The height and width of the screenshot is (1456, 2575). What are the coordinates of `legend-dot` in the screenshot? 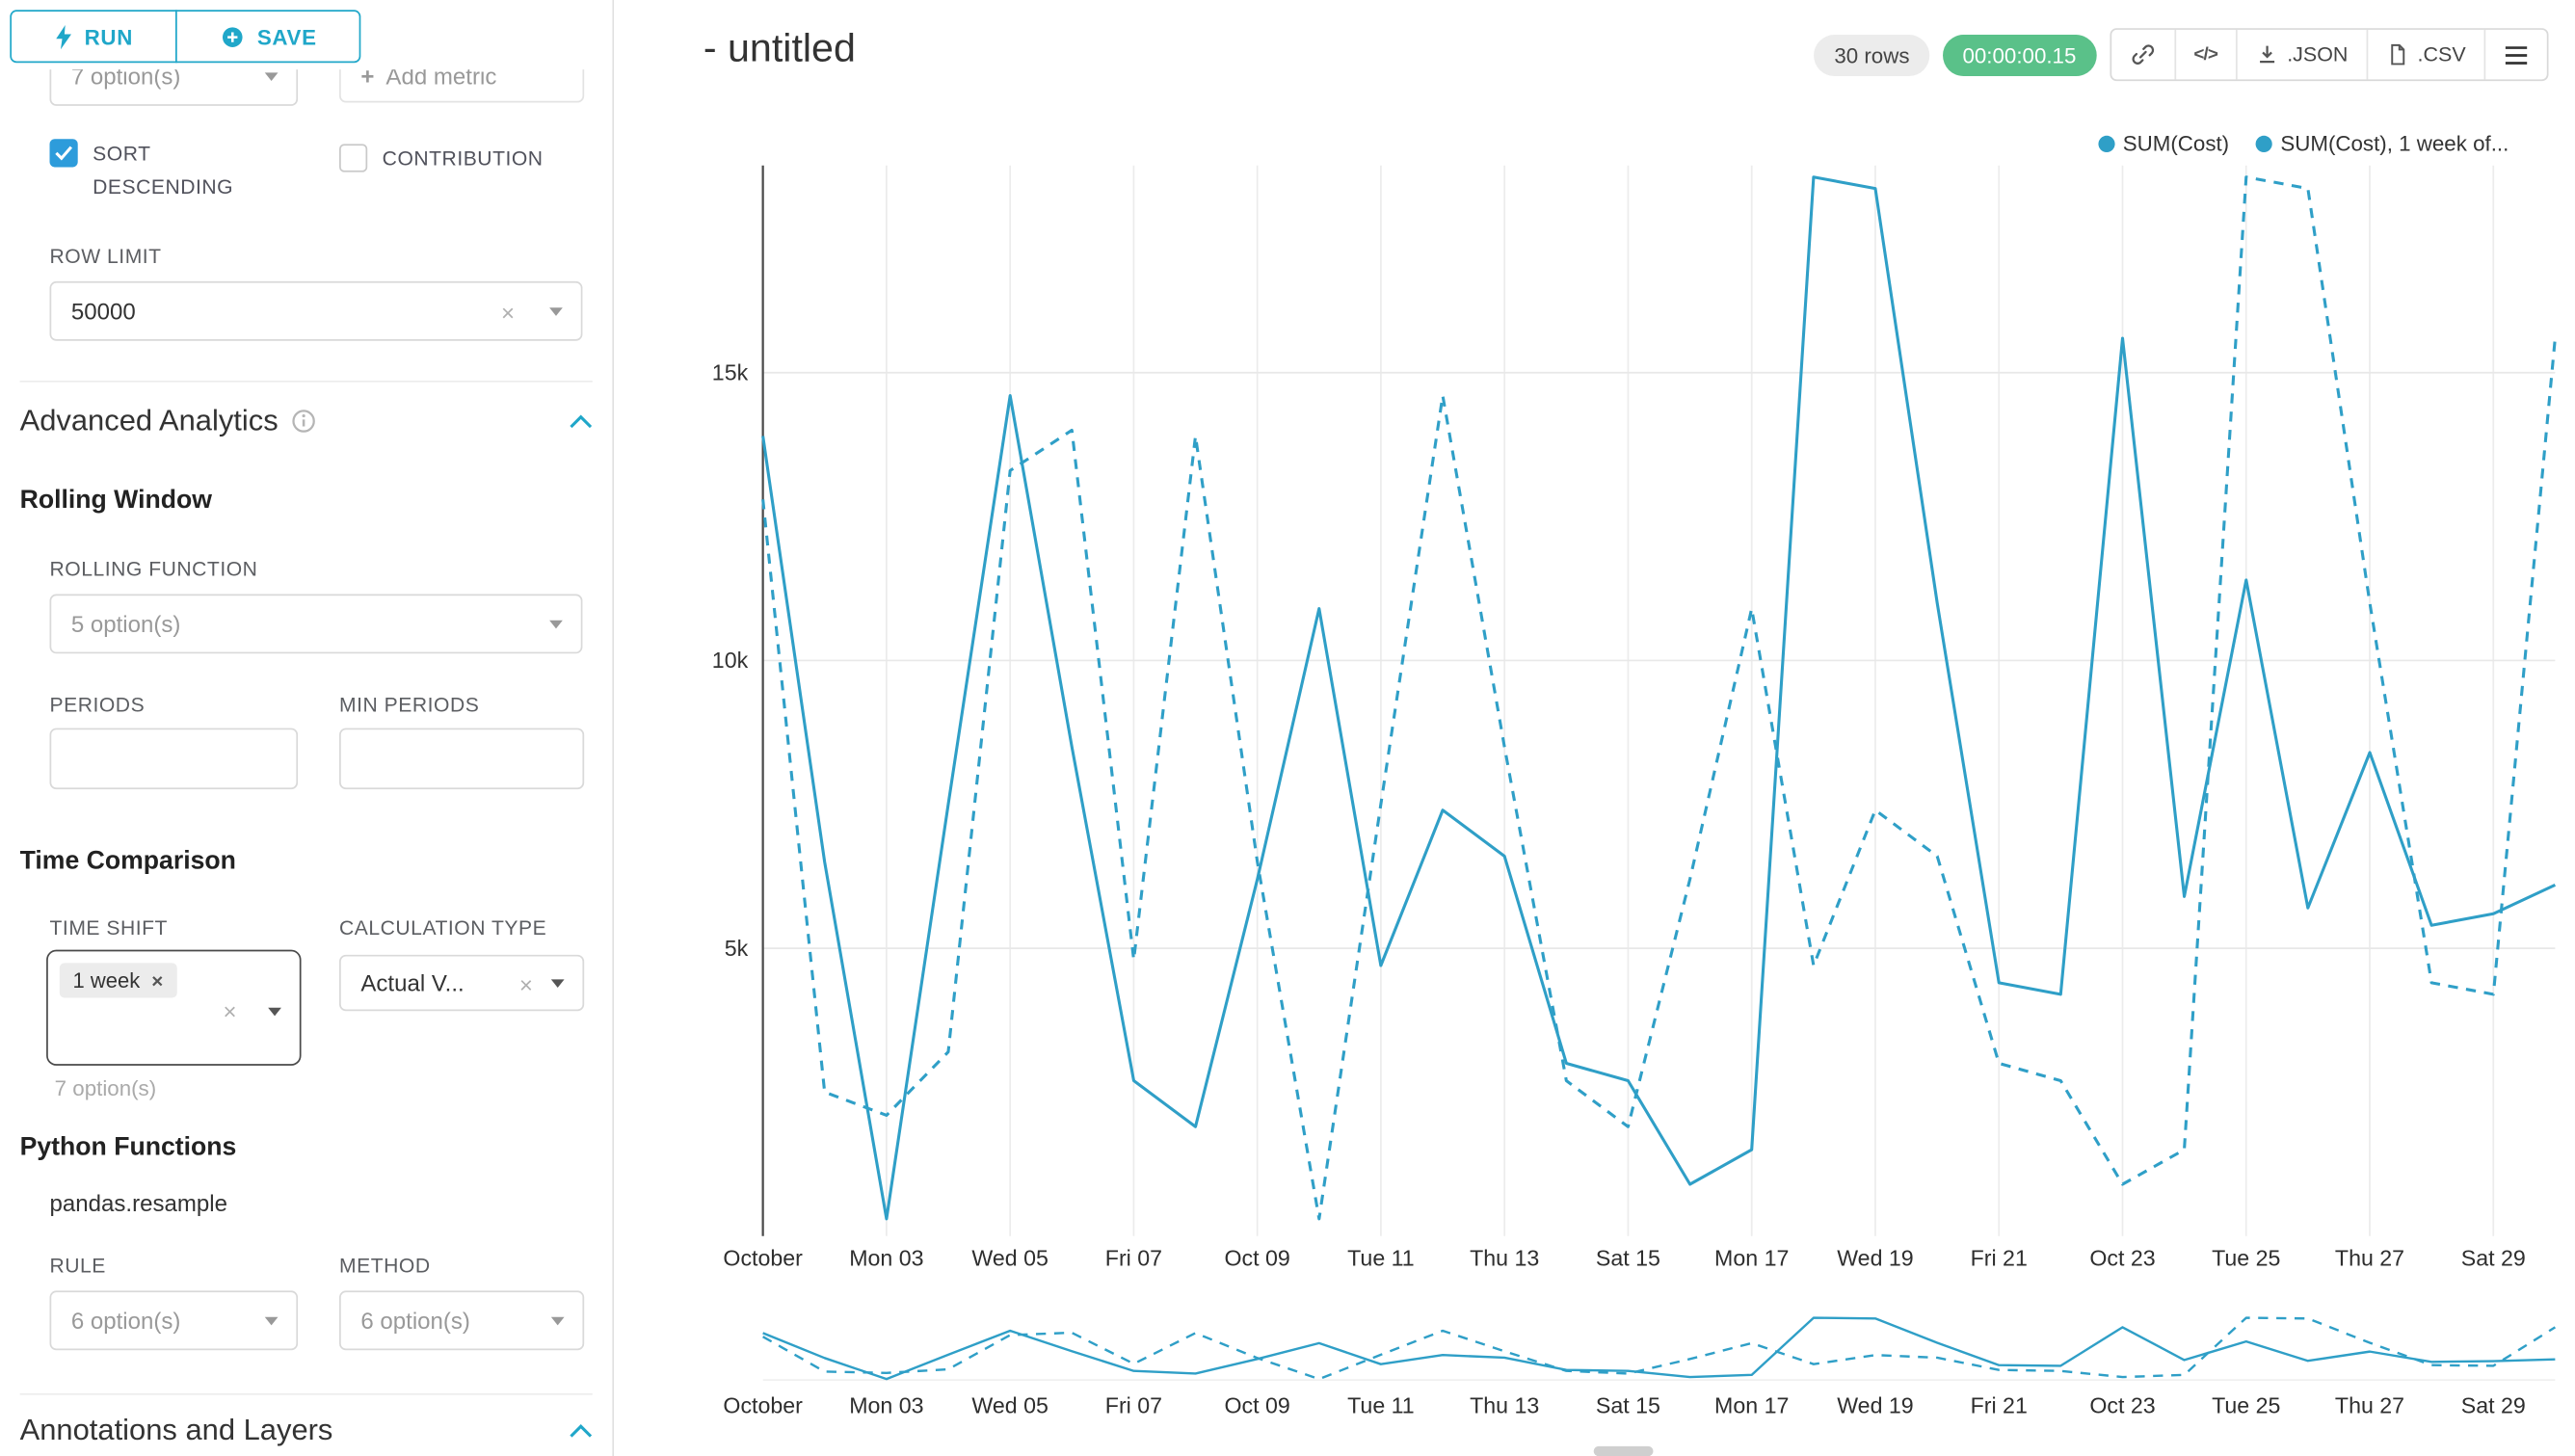 It's located at (2263, 143).